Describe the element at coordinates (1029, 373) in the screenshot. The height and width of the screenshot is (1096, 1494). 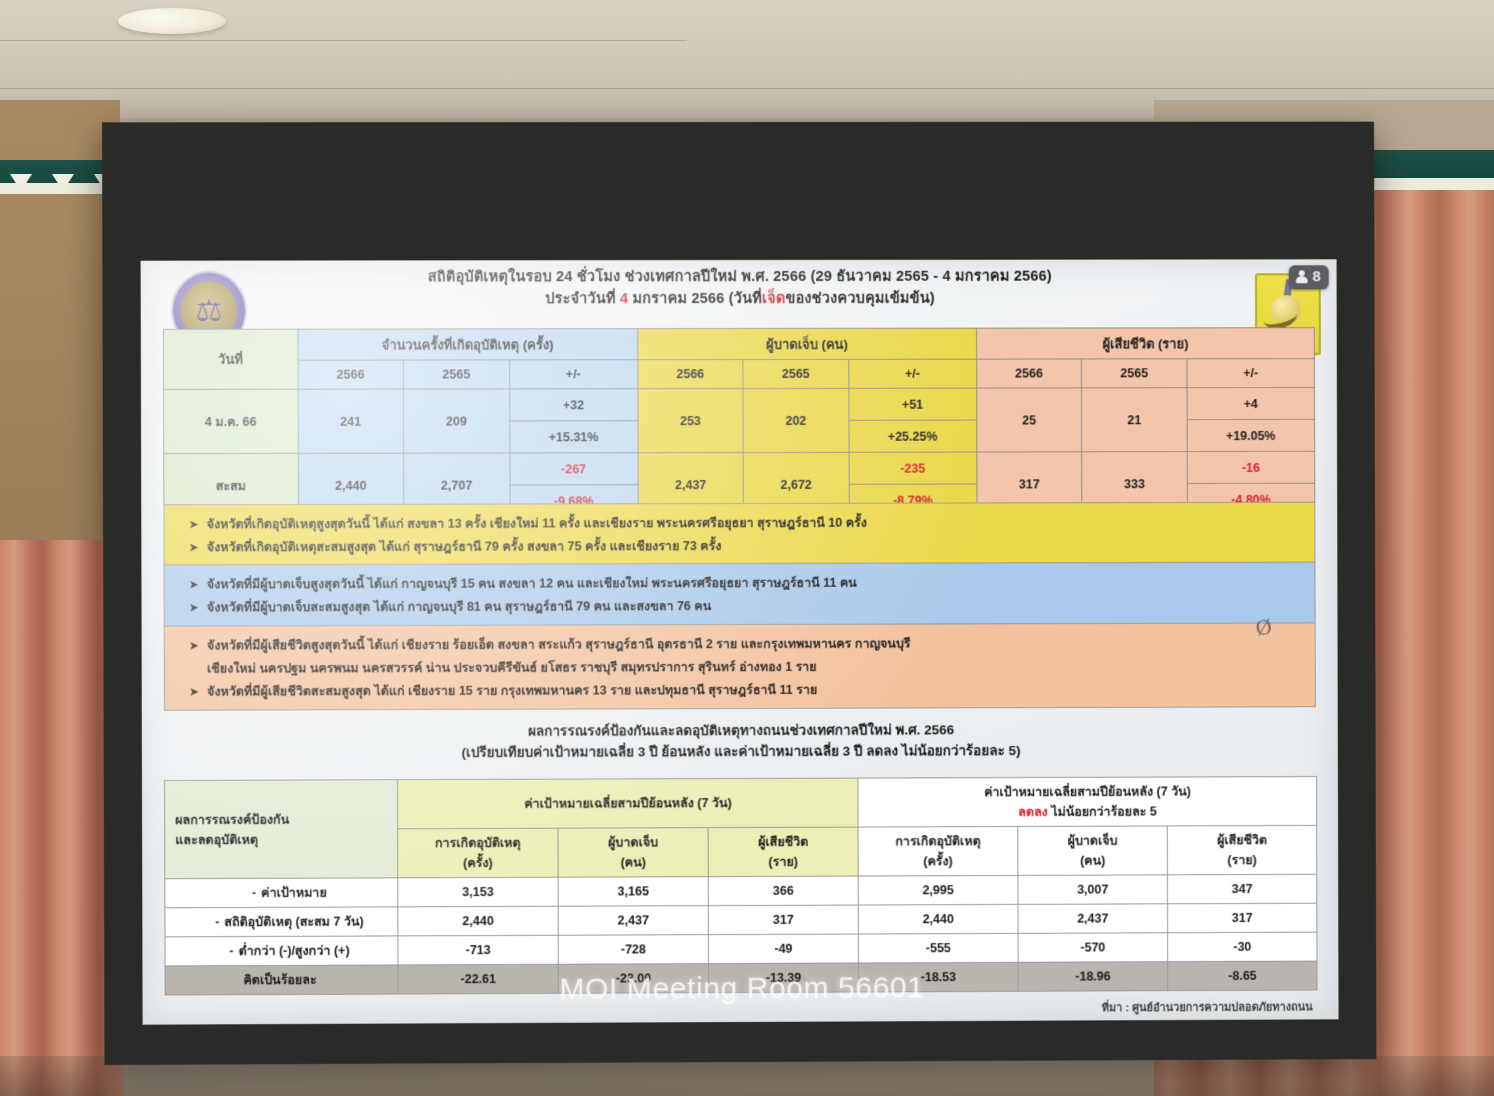
I see `subheader-dth-2566: 2566` at that location.